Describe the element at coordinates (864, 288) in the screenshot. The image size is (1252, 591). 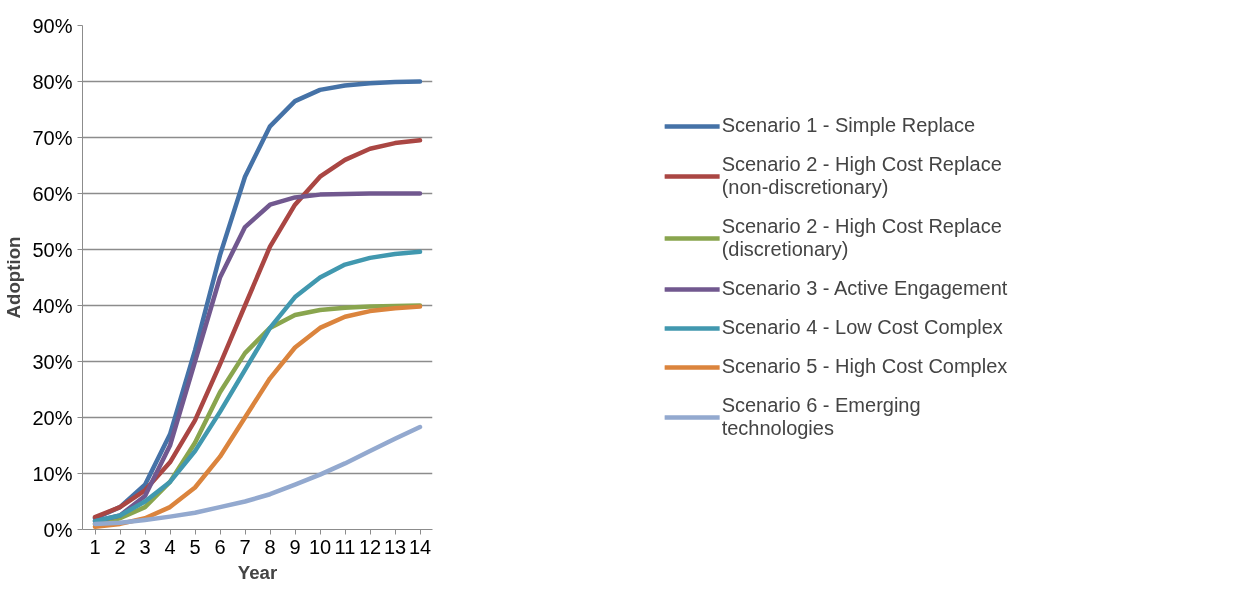
I see `legend-label: Scenario 3 - Active Engagement` at that location.